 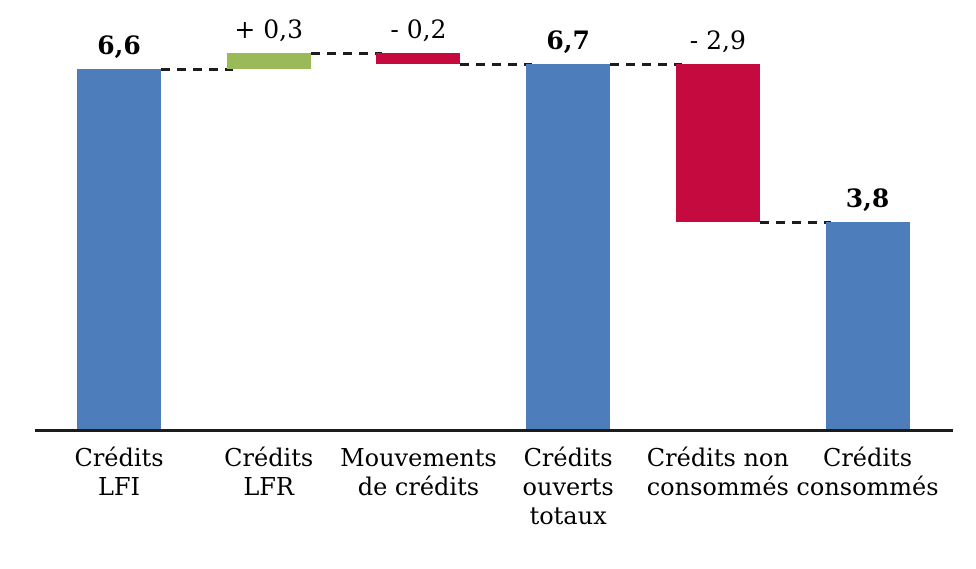 What do you see at coordinates (867, 326) in the screenshot?
I see `bar-credits-consommes` at bounding box center [867, 326].